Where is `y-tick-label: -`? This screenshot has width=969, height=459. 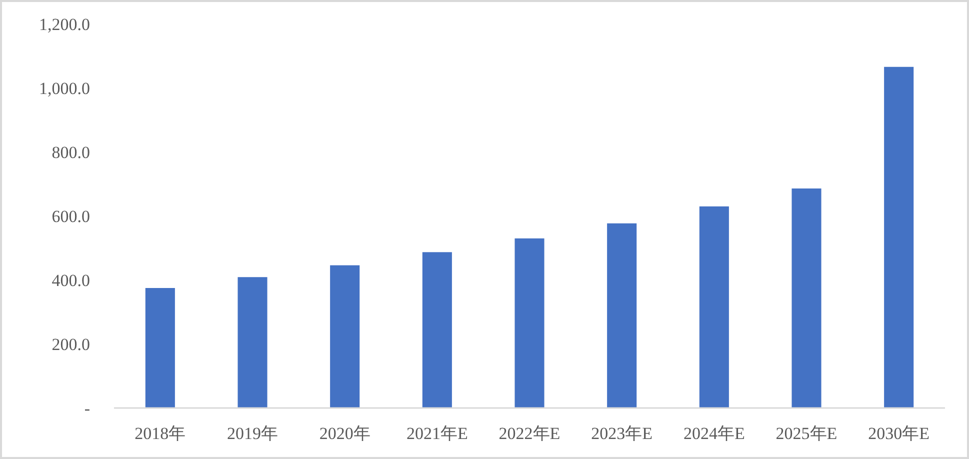 y-tick-label: - is located at coordinates (87, 408).